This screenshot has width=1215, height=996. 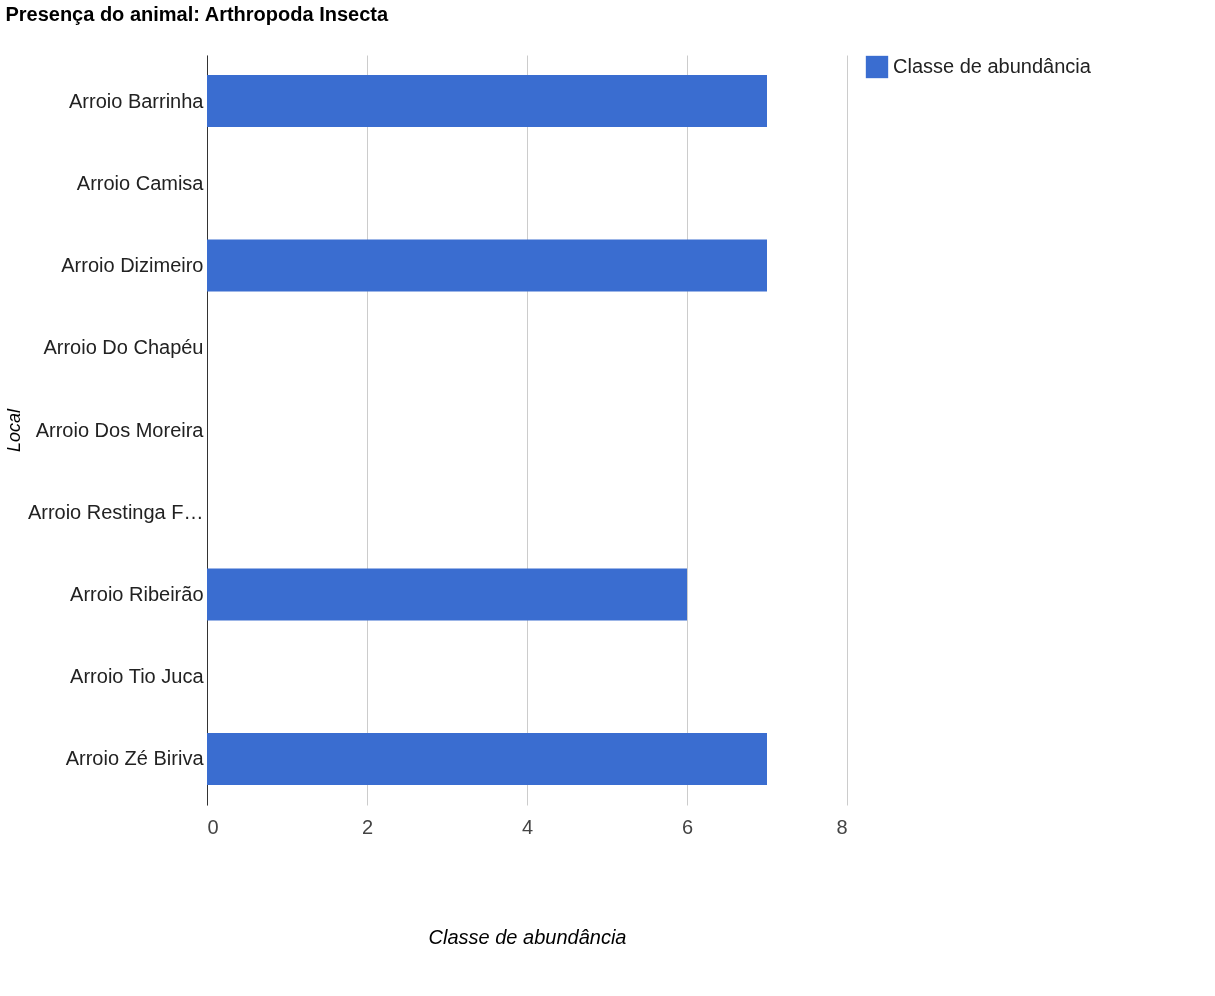 What do you see at coordinates (132, 265) in the screenshot?
I see `y-tick-label: Arroio Dizimeiro` at bounding box center [132, 265].